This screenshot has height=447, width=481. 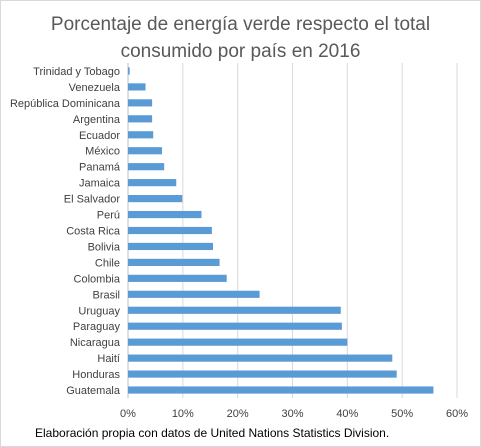 I want to click on category-label: Uruguay, so click(x=99, y=311).